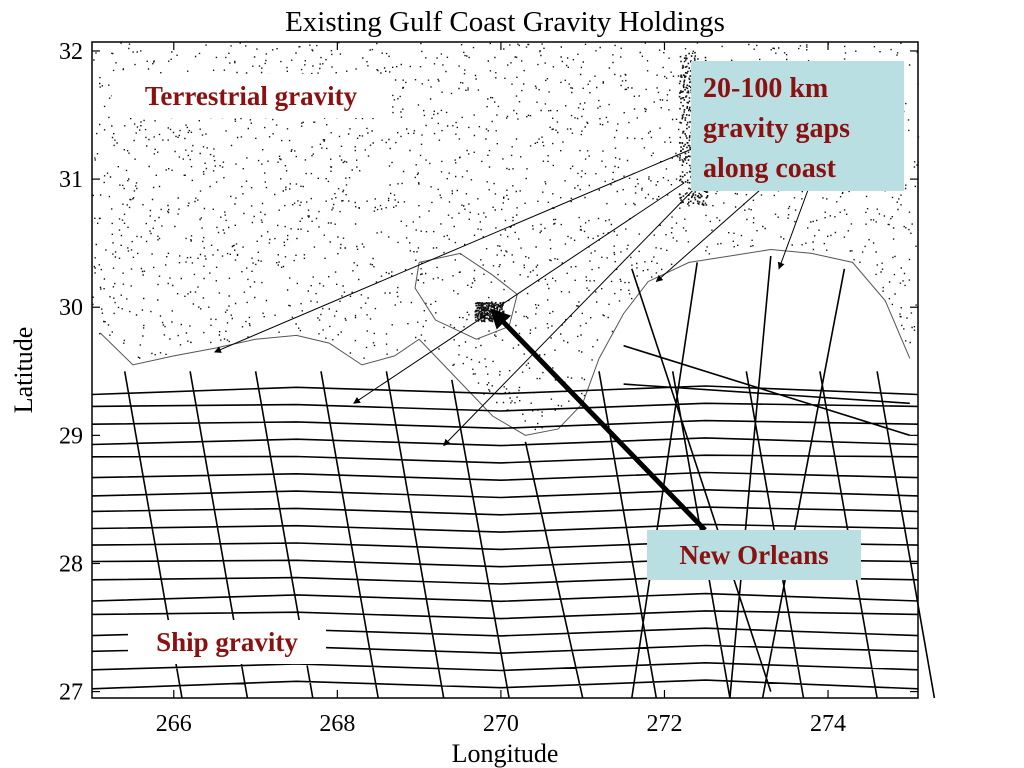 The width and height of the screenshot is (1024, 768). What do you see at coordinates (227, 642) in the screenshot?
I see `ship-gravity-label: Ship gravity` at bounding box center [227, 642].